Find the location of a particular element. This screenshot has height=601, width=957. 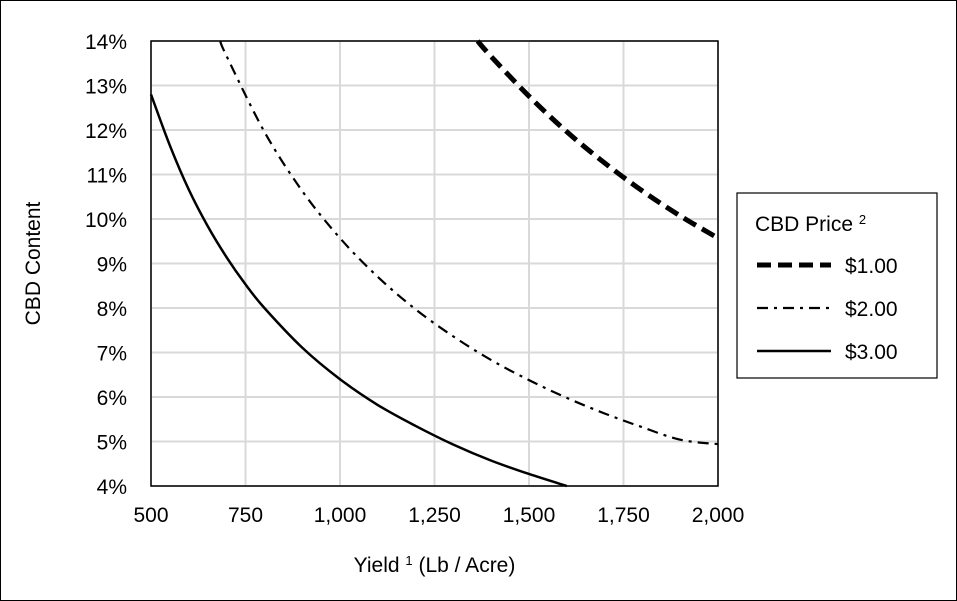

y-tick-label: 10% is located at coordinates (106, 220).